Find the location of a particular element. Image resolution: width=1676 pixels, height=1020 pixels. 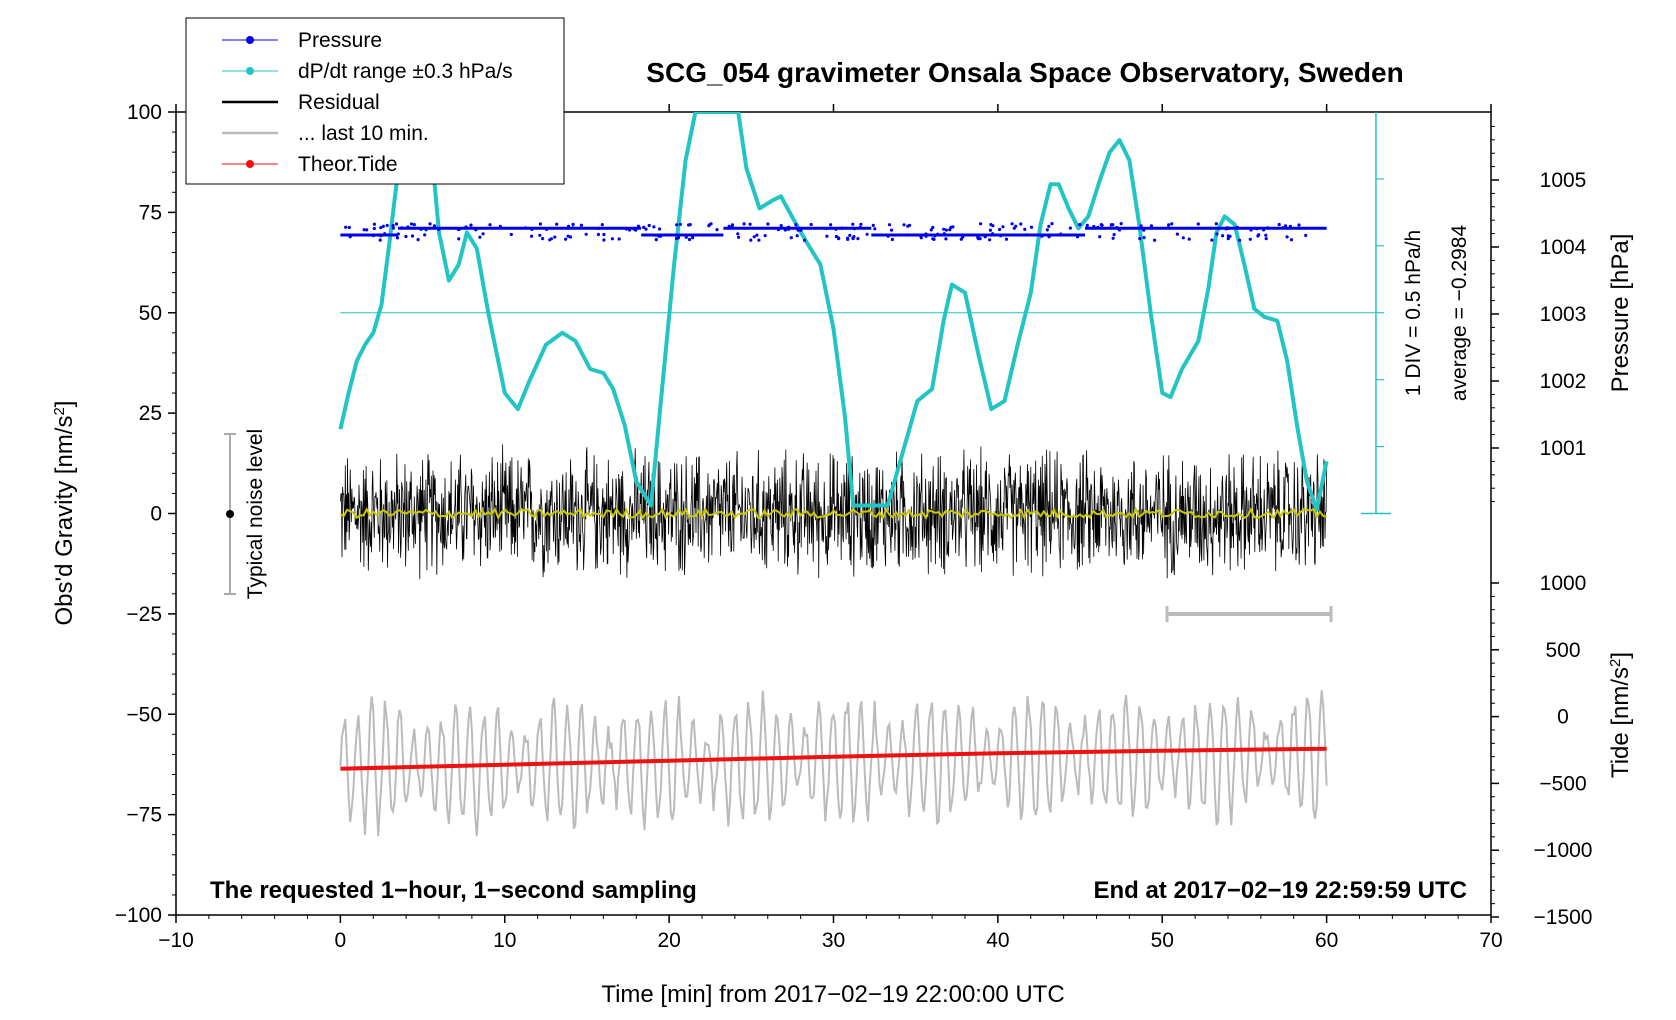

pressure-tick-label: 1001 is located at coordinates (1563, 448).